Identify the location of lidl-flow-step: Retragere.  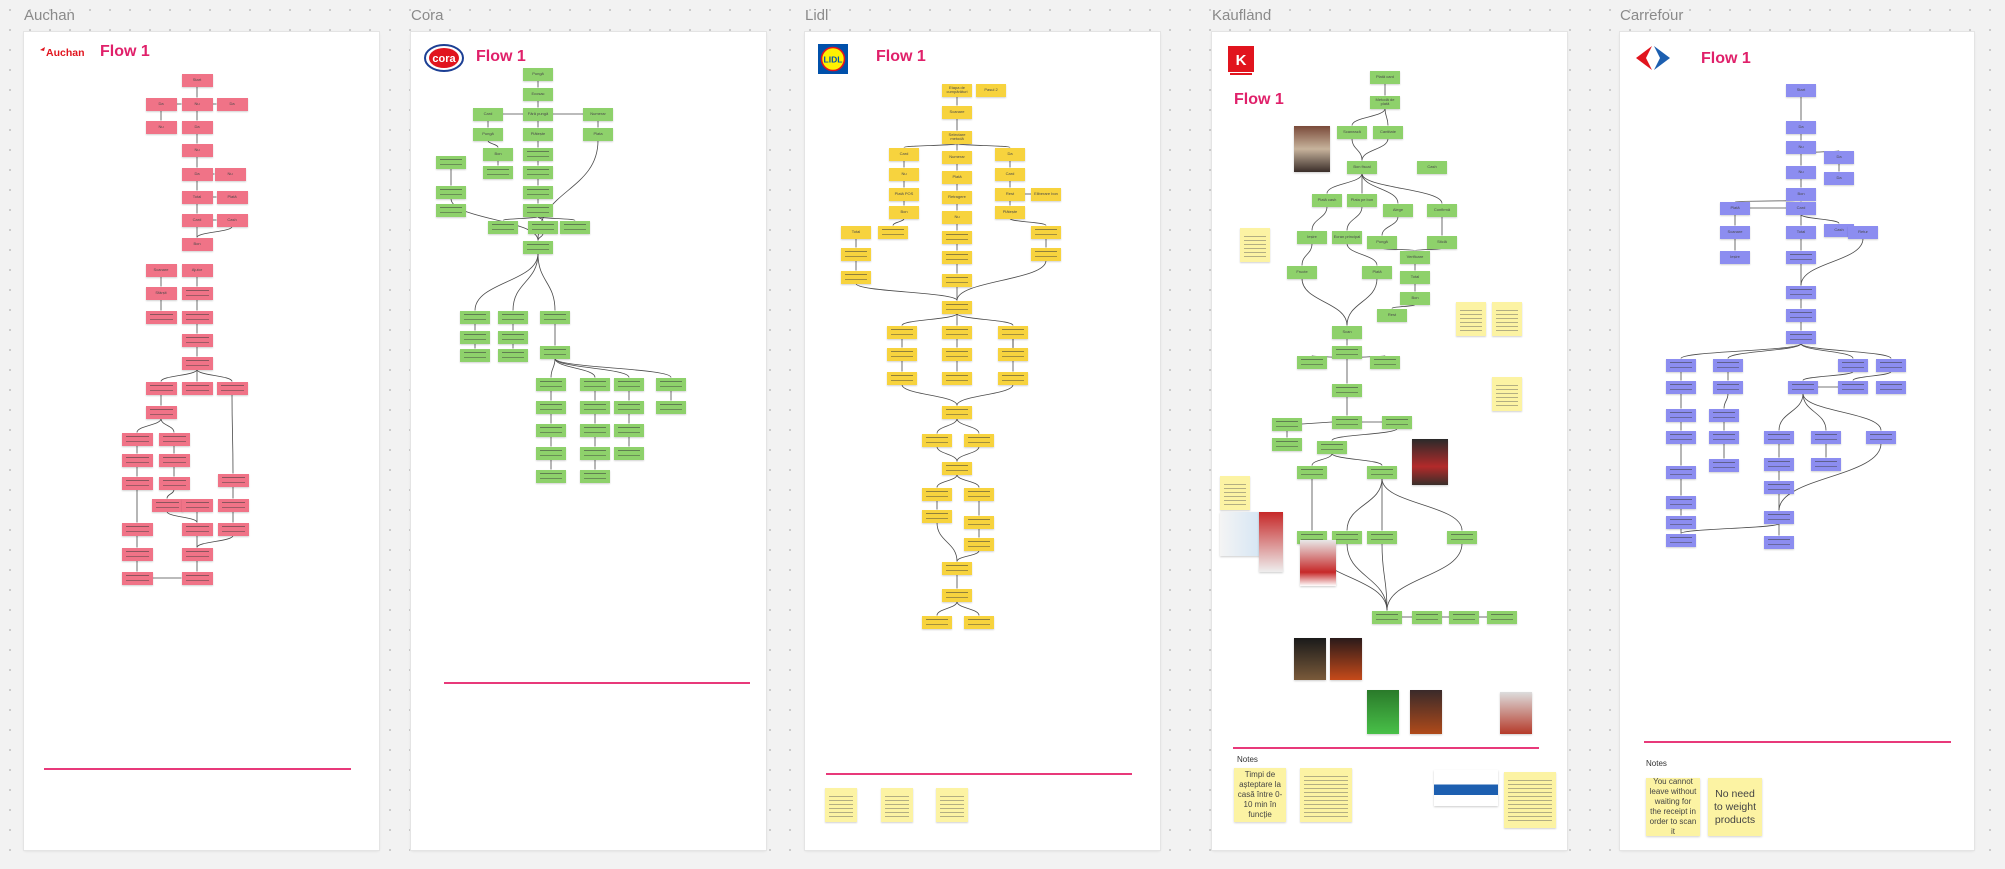
(957, 197).